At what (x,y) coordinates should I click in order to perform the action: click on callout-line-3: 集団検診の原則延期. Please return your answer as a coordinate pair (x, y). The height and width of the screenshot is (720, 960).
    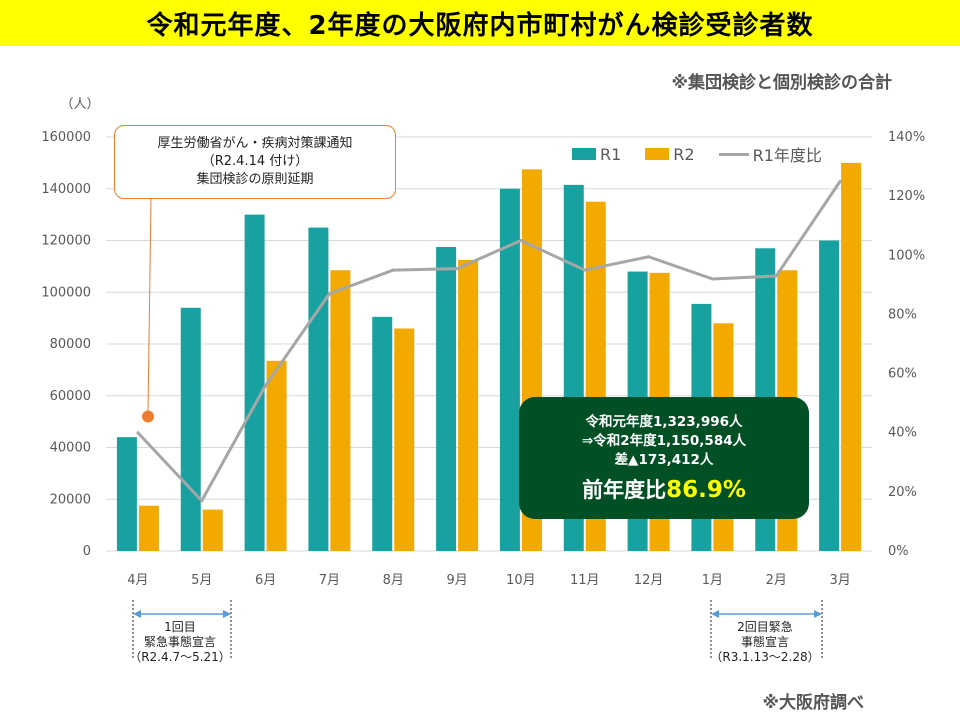
    Looking at the image, I should click on (255, 179).